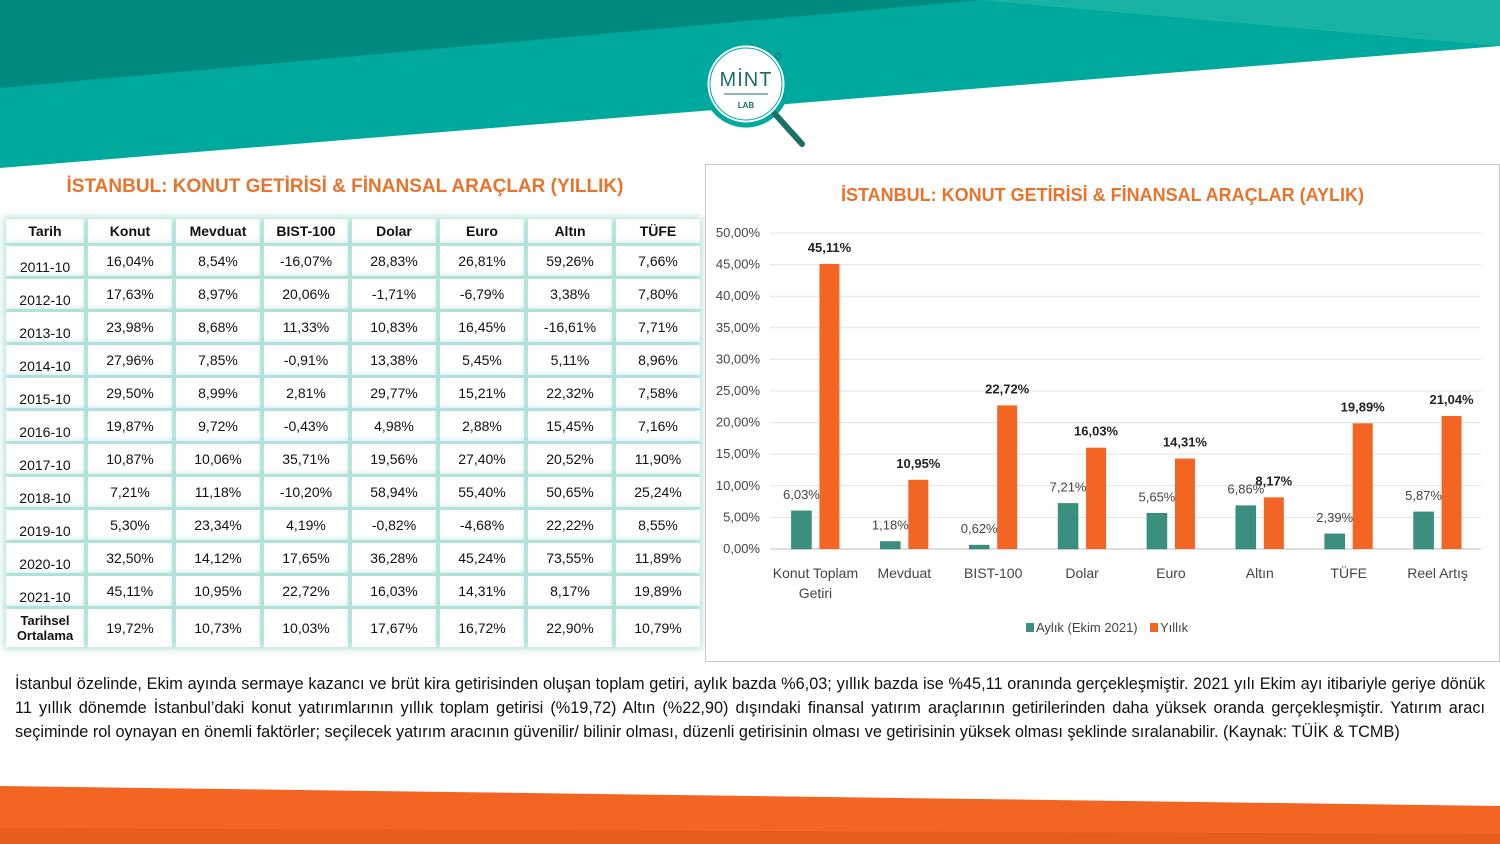  What do you see at coordinates (1423, 495) in the screenshot?
I see `data-label-monthly: 5,87%` at bounding box center [1423, 495].